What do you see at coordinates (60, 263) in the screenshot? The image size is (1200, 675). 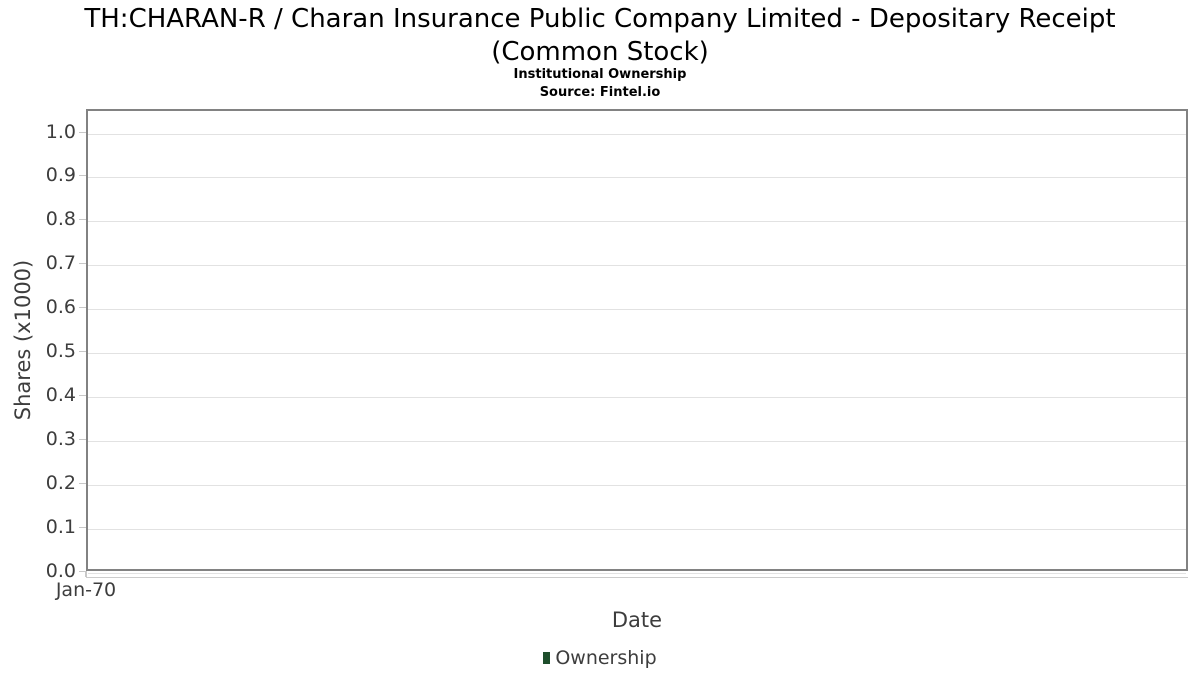 I see `y-axis-tick-label: 0.7` at bounding box center [60, 263].